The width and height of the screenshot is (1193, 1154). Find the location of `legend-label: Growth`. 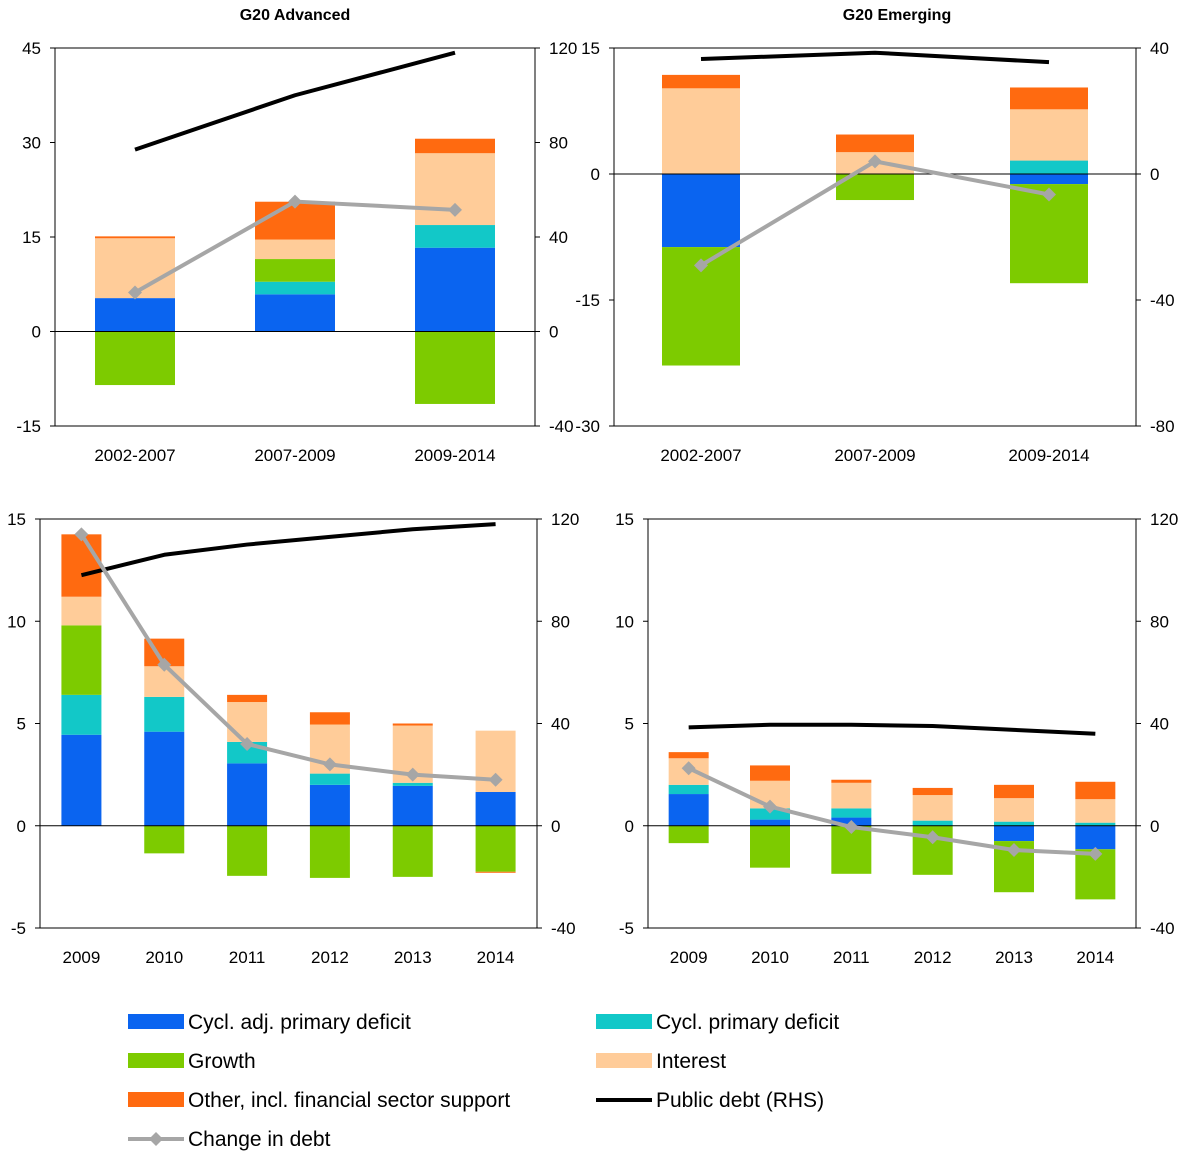

legend-label: Growth is located at coordinates (222, 1061).